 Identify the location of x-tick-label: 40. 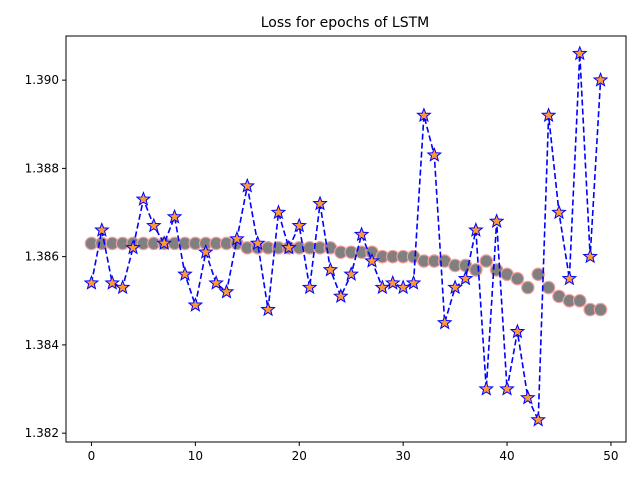
(506, 456).